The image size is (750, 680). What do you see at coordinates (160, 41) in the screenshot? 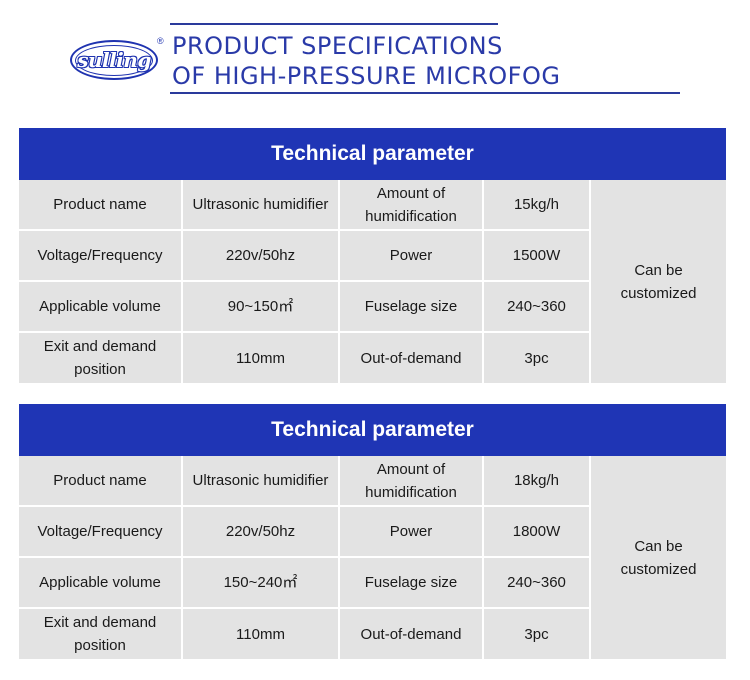
I see `registered-mark: ®` at bounding box center [160, 41].